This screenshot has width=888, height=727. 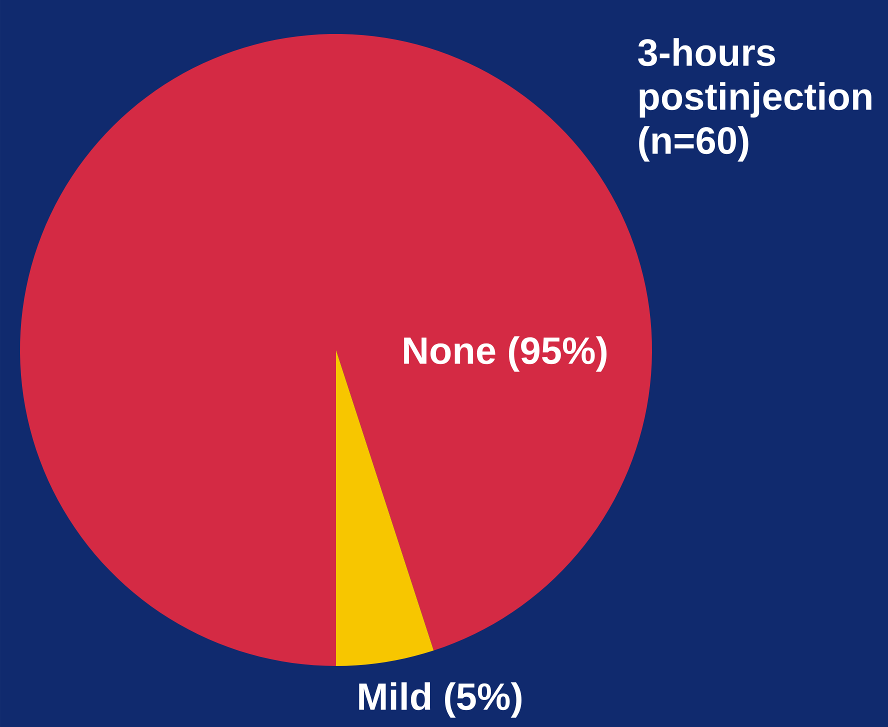 I want to click on slice-label: Mild (5%), so click(x=440, y=700).